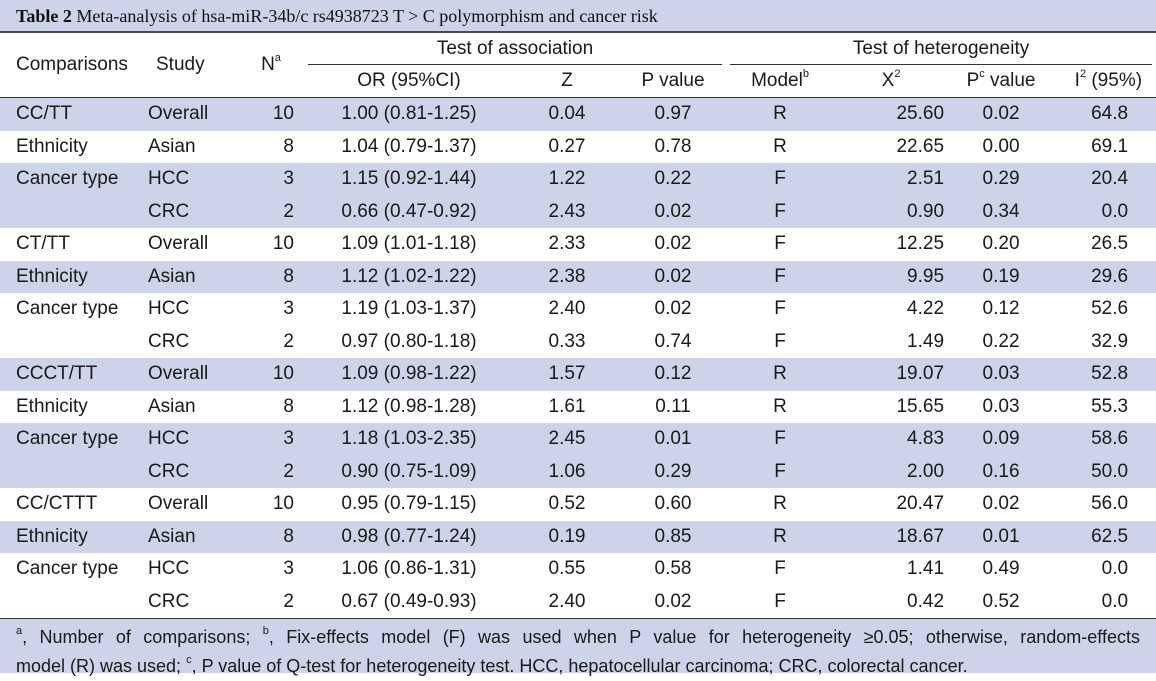  I want to click on cell-pc-value: 0.22, so click(1001, 341).